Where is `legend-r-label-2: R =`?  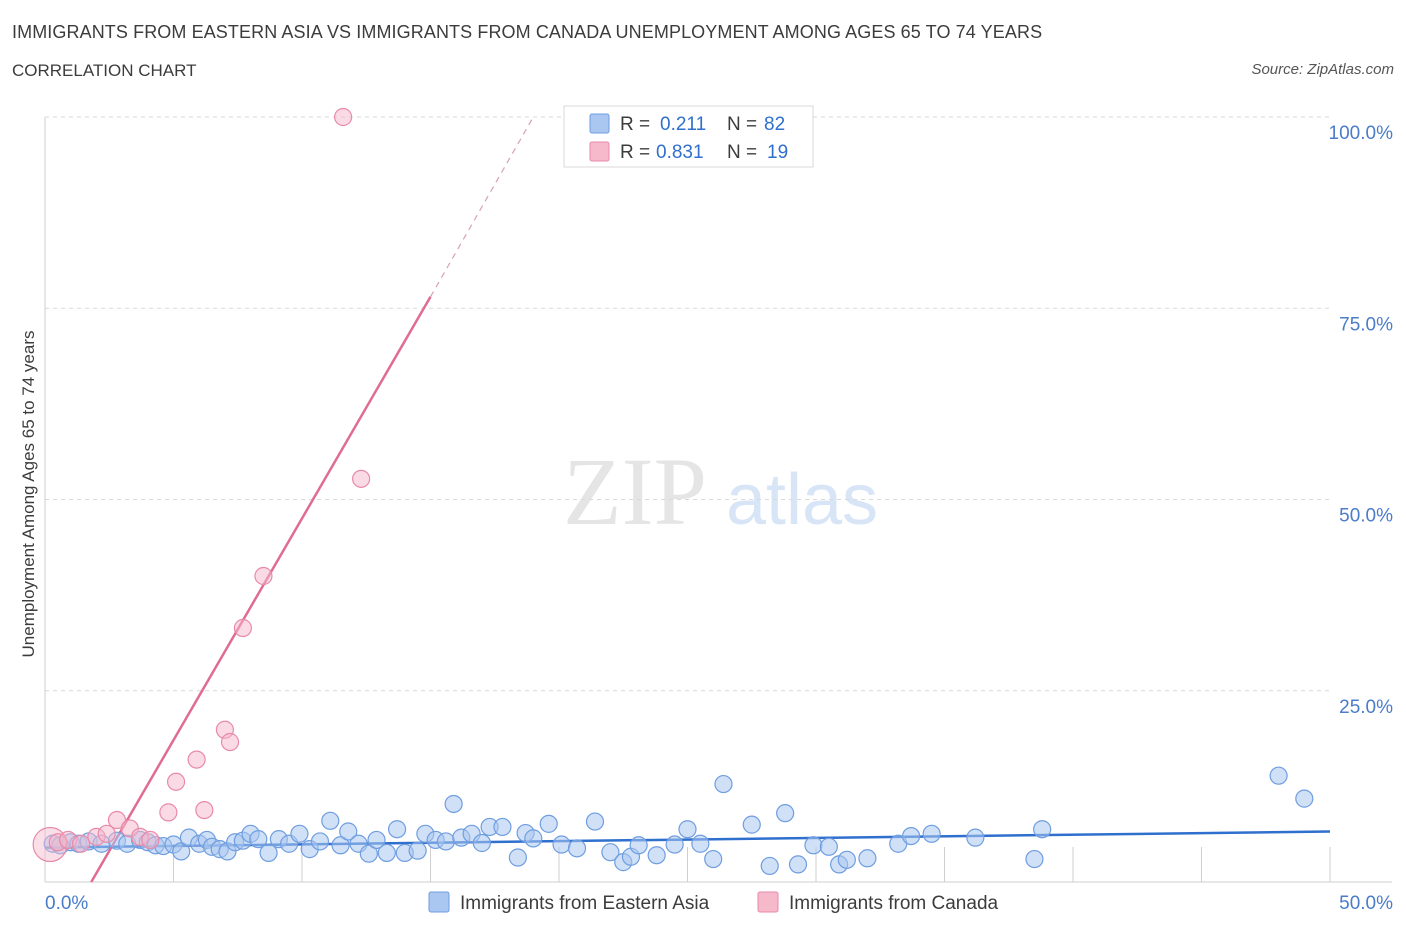 legend-r-label-2: R = is located at coordinates (635, 152).